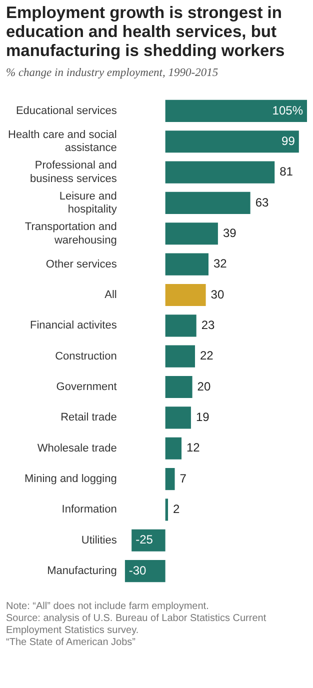 The width and height of the screenshot is (313, 688). Describe the element at coordinates (88, 418) in the screenshot. I see `y-tick-label: Retail trade` at that location.